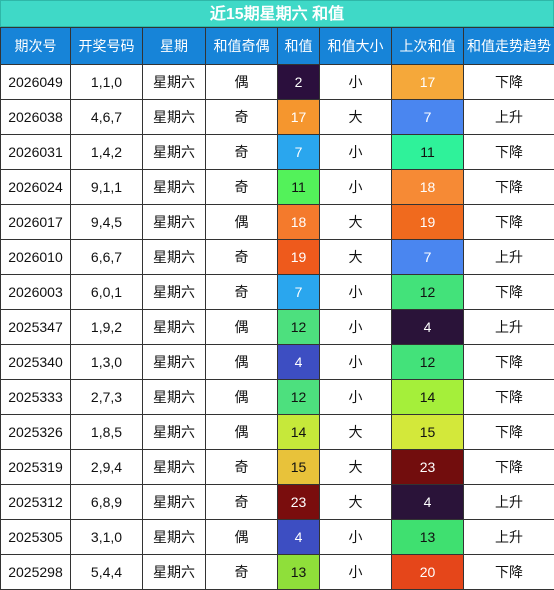 This screenshot has height=590, width=554. I want to click on cell-issue: 2026038, so click(36, 117).